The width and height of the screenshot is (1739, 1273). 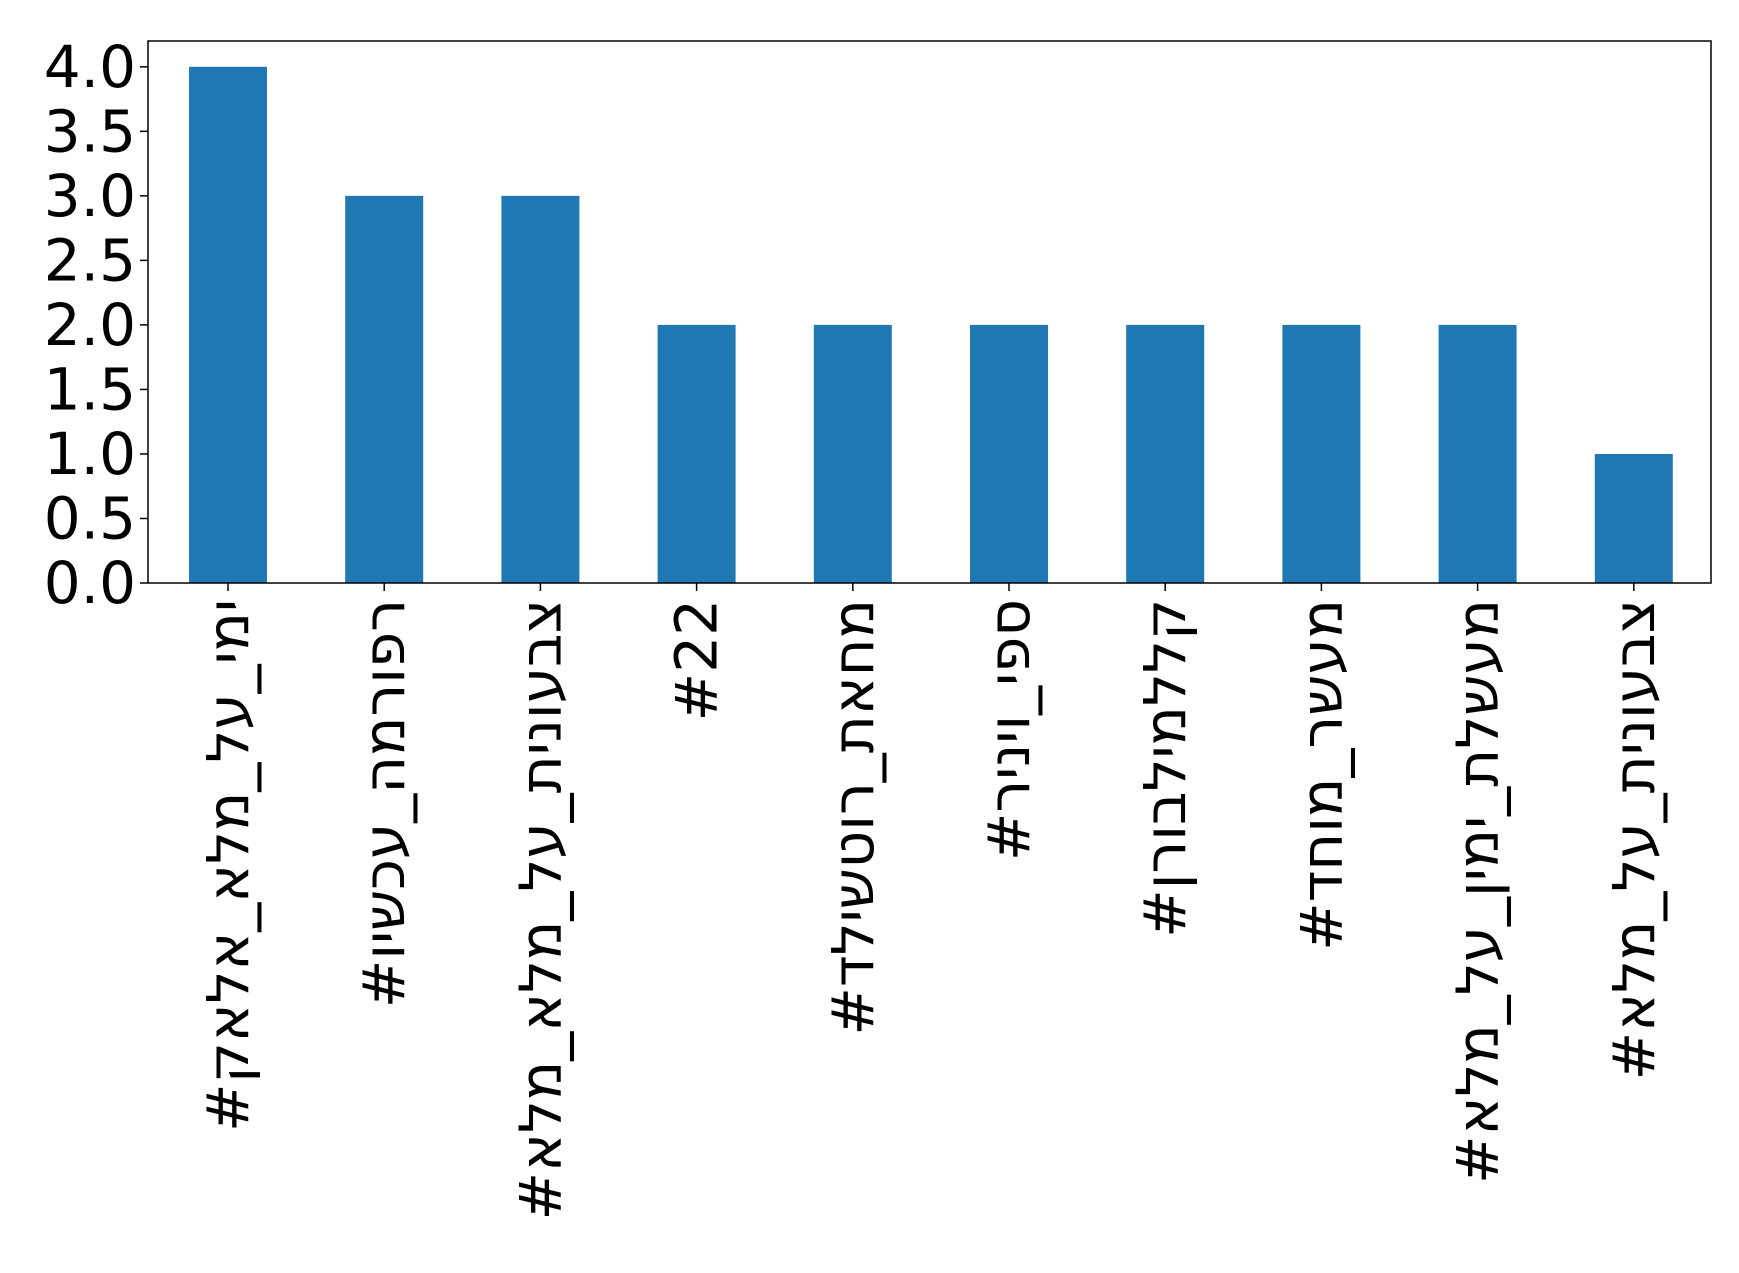 I want to click on x-tick-label: #ימי_על_מלא_אלאק, so click(x=228, y=865).